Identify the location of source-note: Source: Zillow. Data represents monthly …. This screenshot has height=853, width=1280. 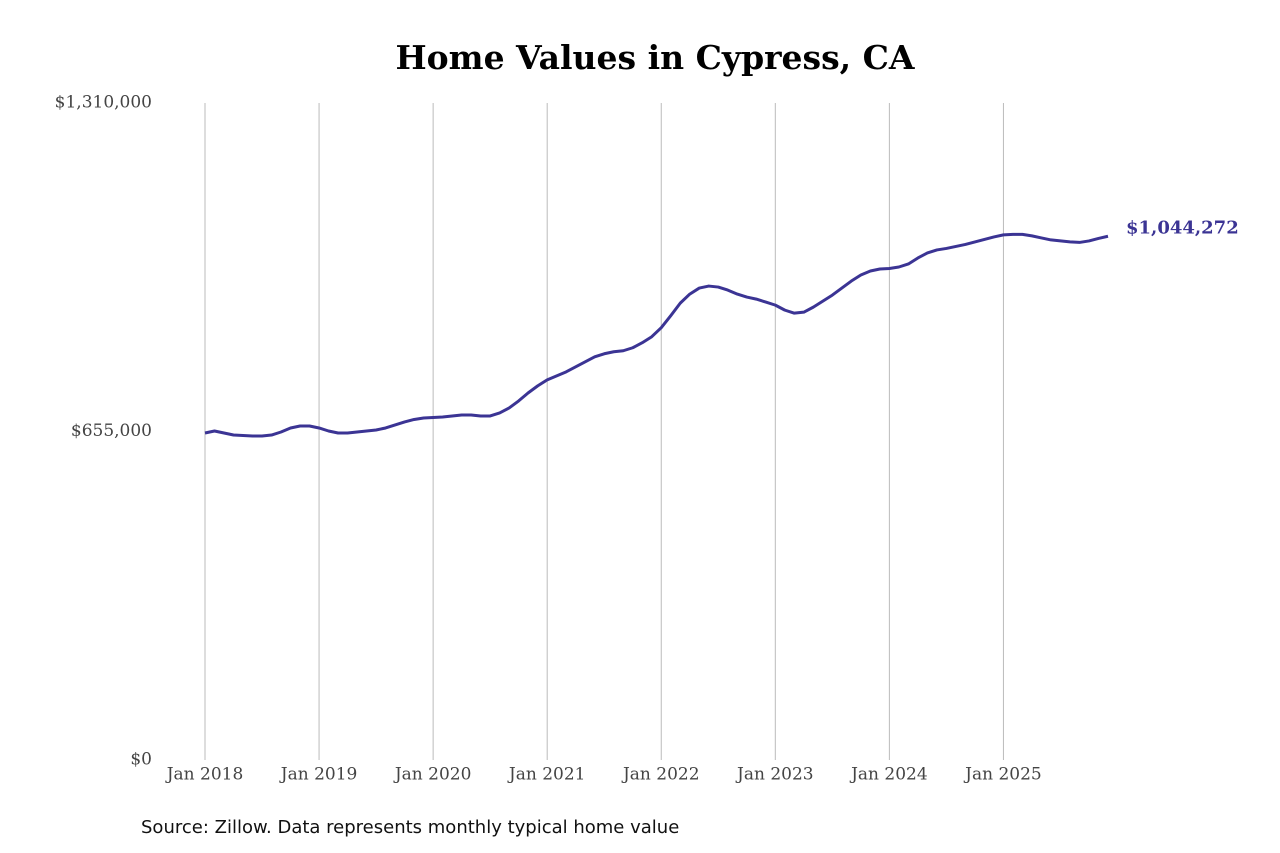
(410, 827).